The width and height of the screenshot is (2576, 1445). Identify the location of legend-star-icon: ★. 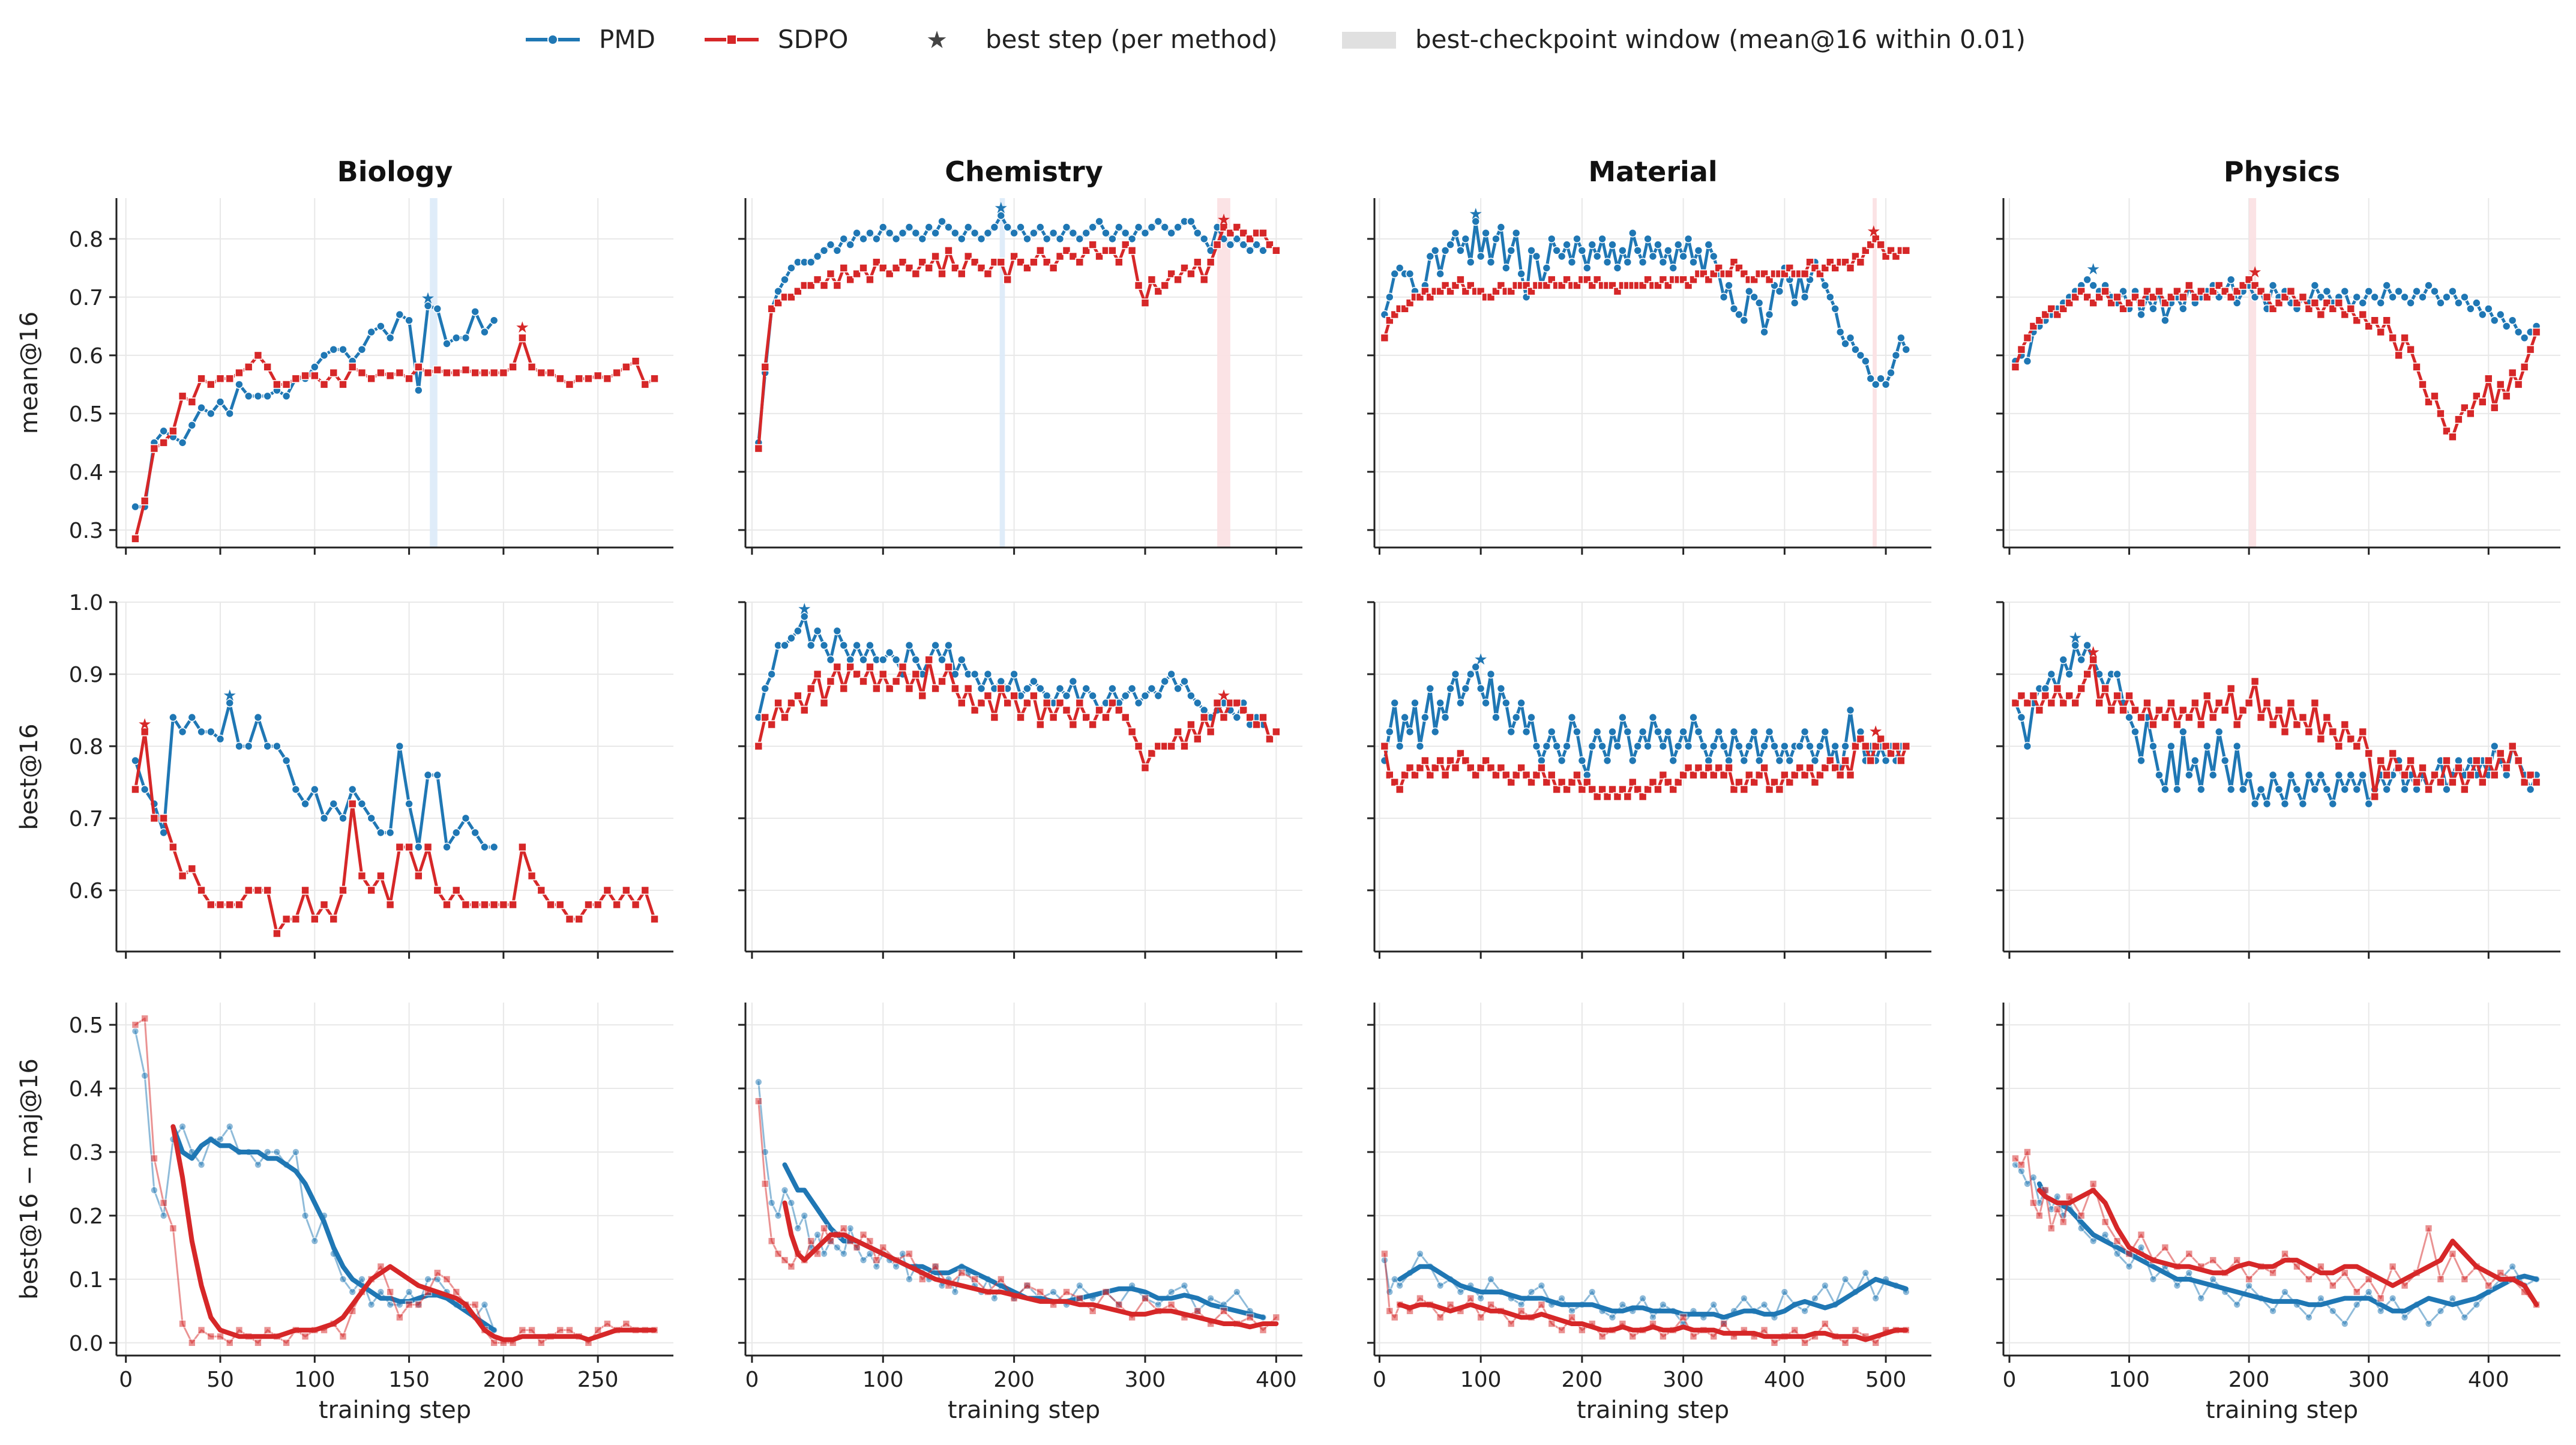
(937, 40).